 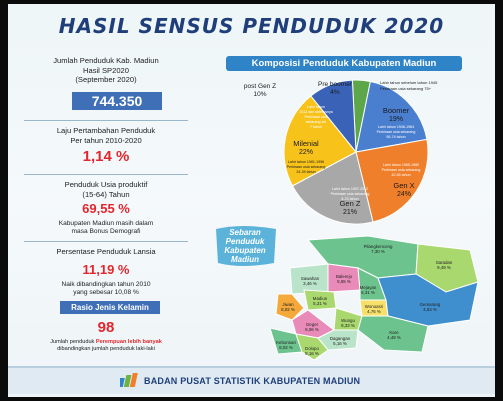 I want to click on district-dolopo-pct: 8,16 %, so click(x=312, y=353).